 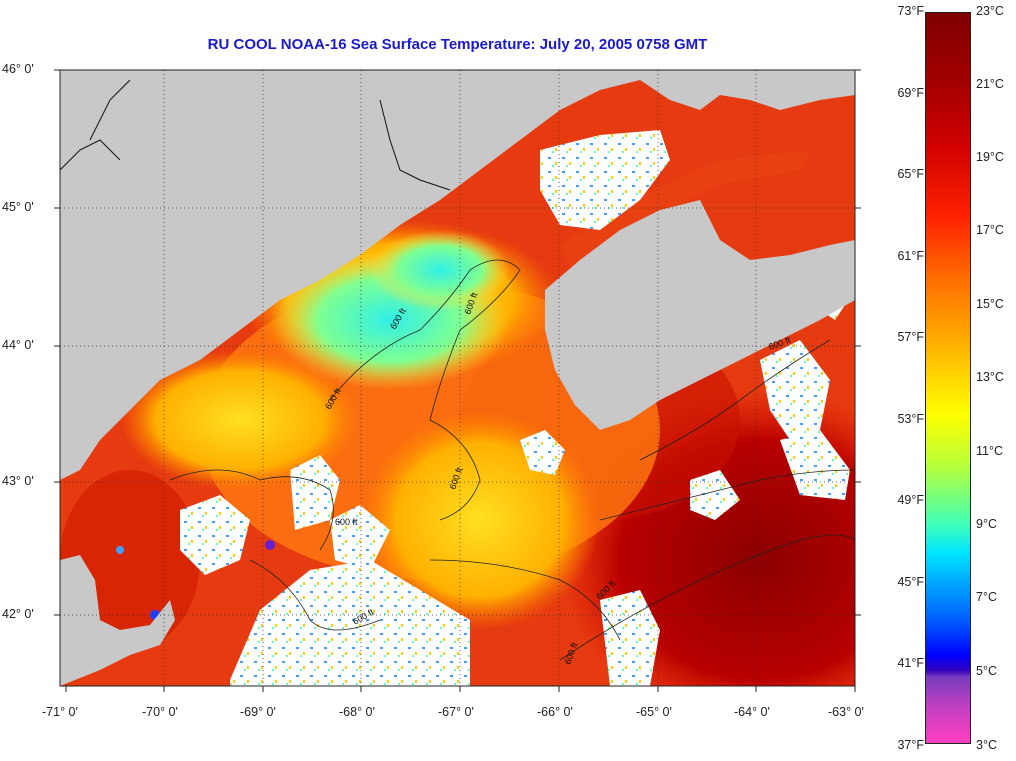 What do you see at coordinates (910, 11) in the screenshot?
I see `colorbar-f-label: 73°F` at bounding box center [910, 11].